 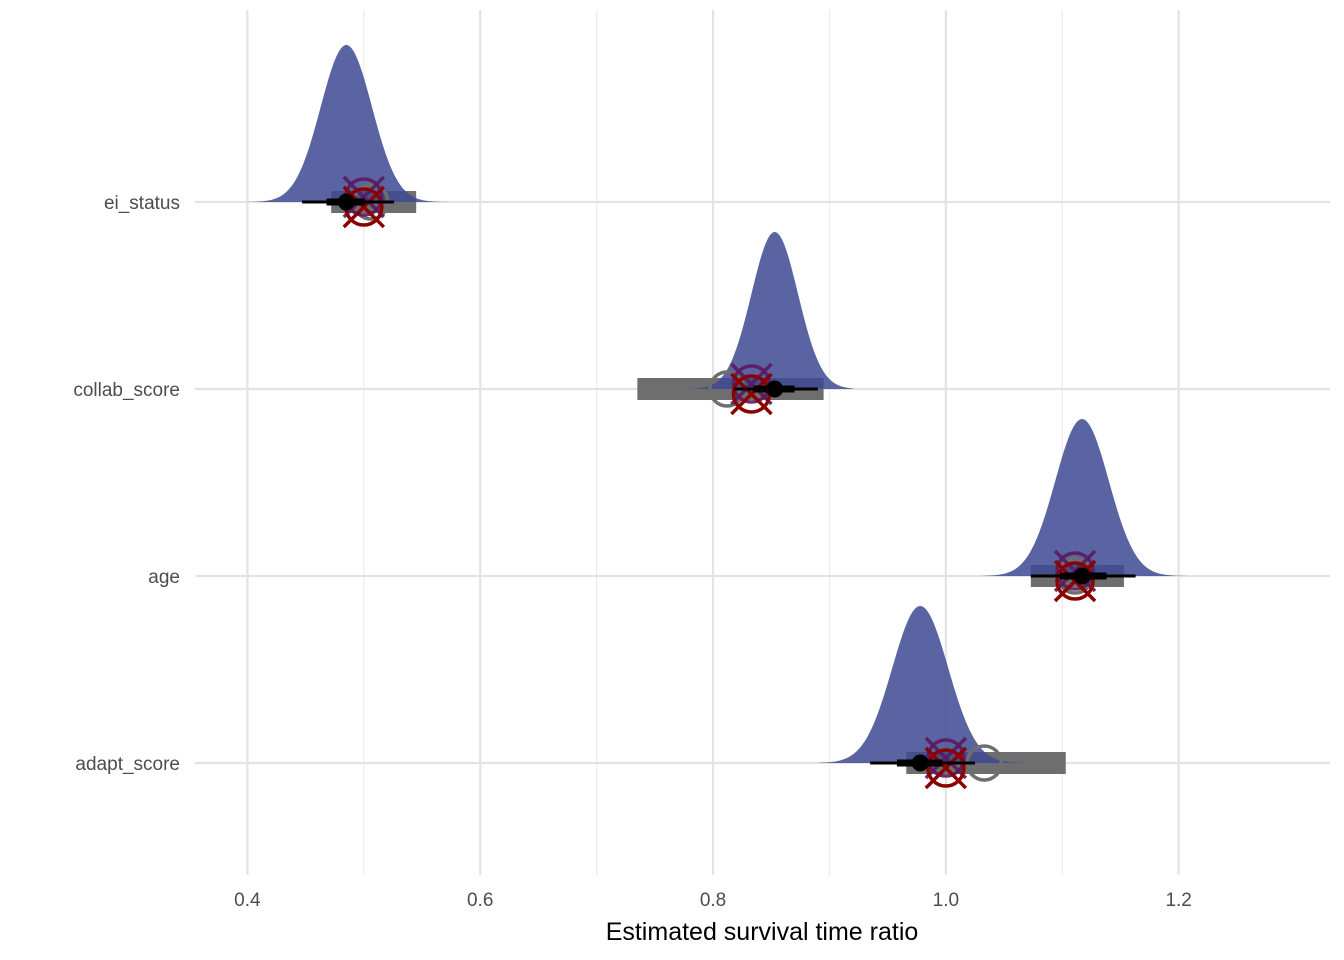 What do you see at coordinates (127, 764) in the screenshot?
I see `y-tick-label: adapt_score` at bounding box center [127, 764].